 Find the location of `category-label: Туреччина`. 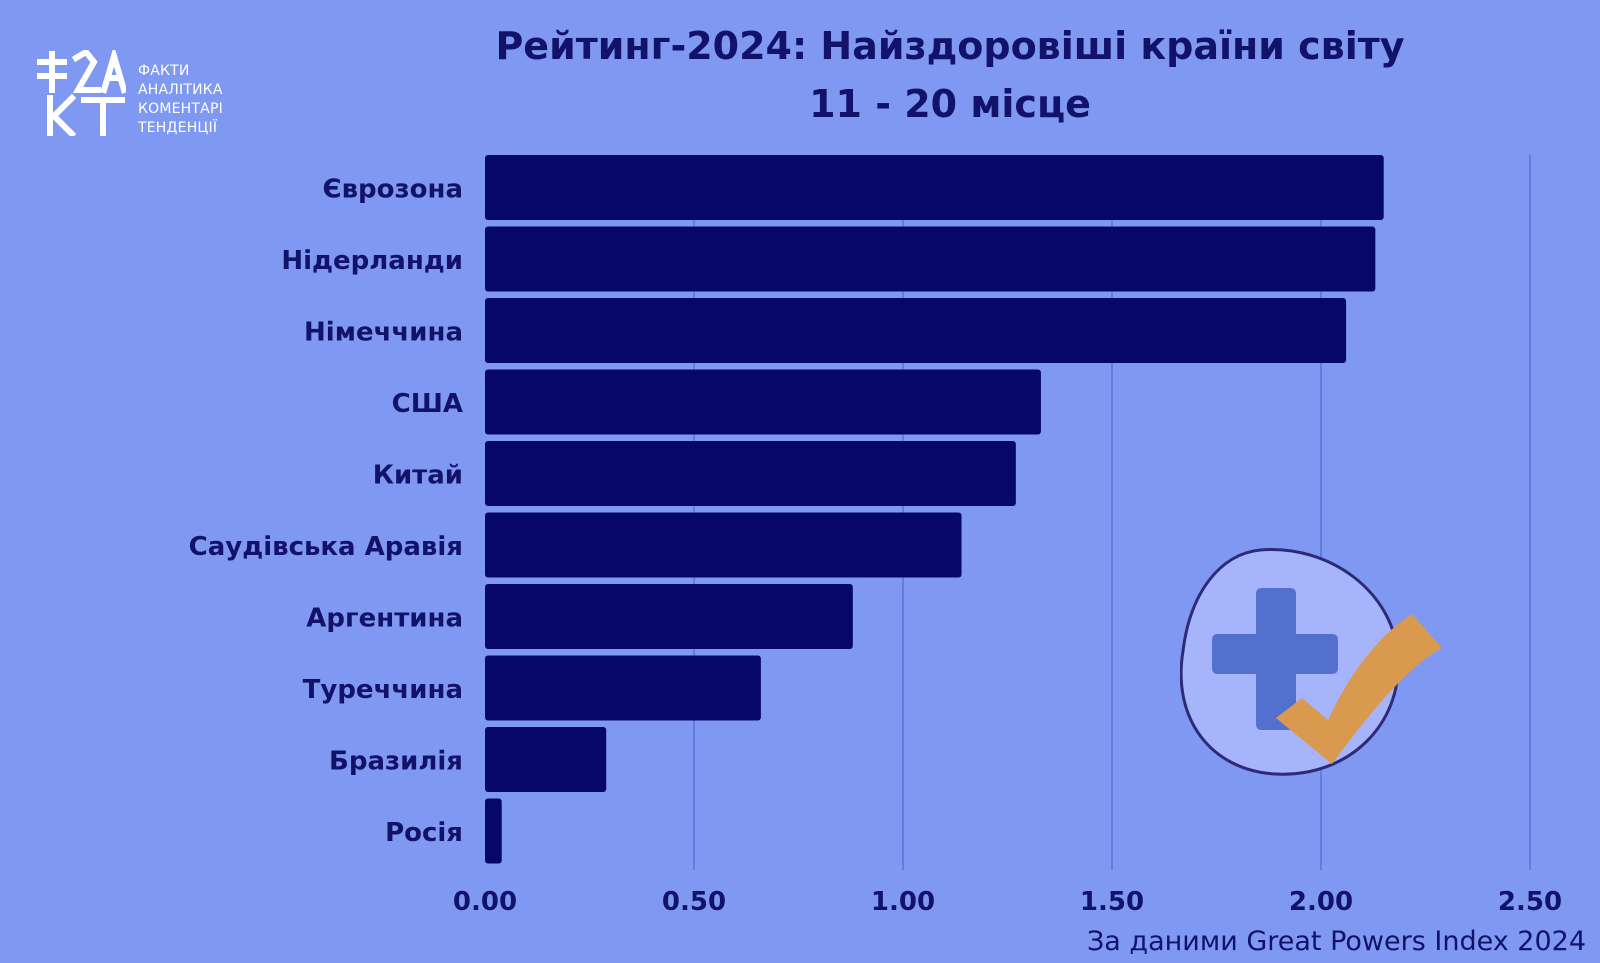

category-label: Туреччина is located at coordinates (383, 690).